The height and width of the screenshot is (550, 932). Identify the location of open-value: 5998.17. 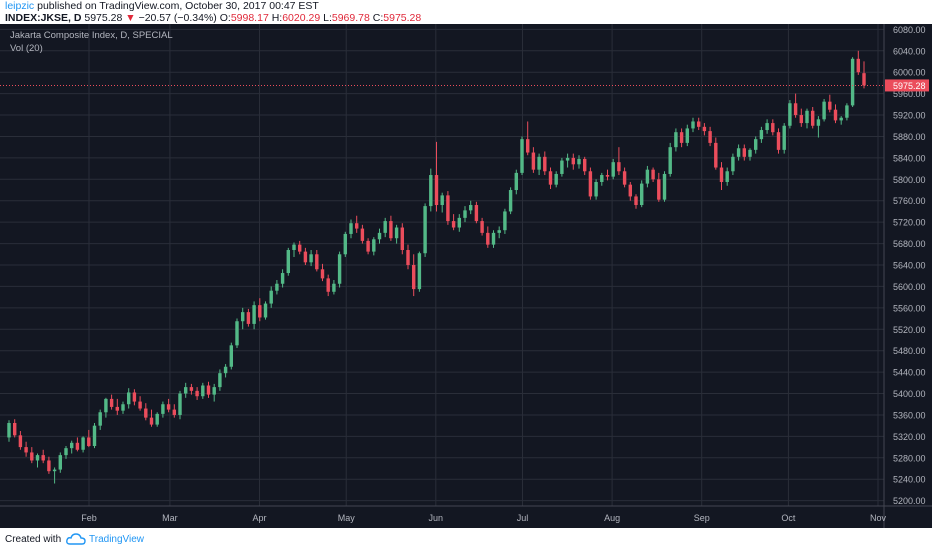
(249, 18).